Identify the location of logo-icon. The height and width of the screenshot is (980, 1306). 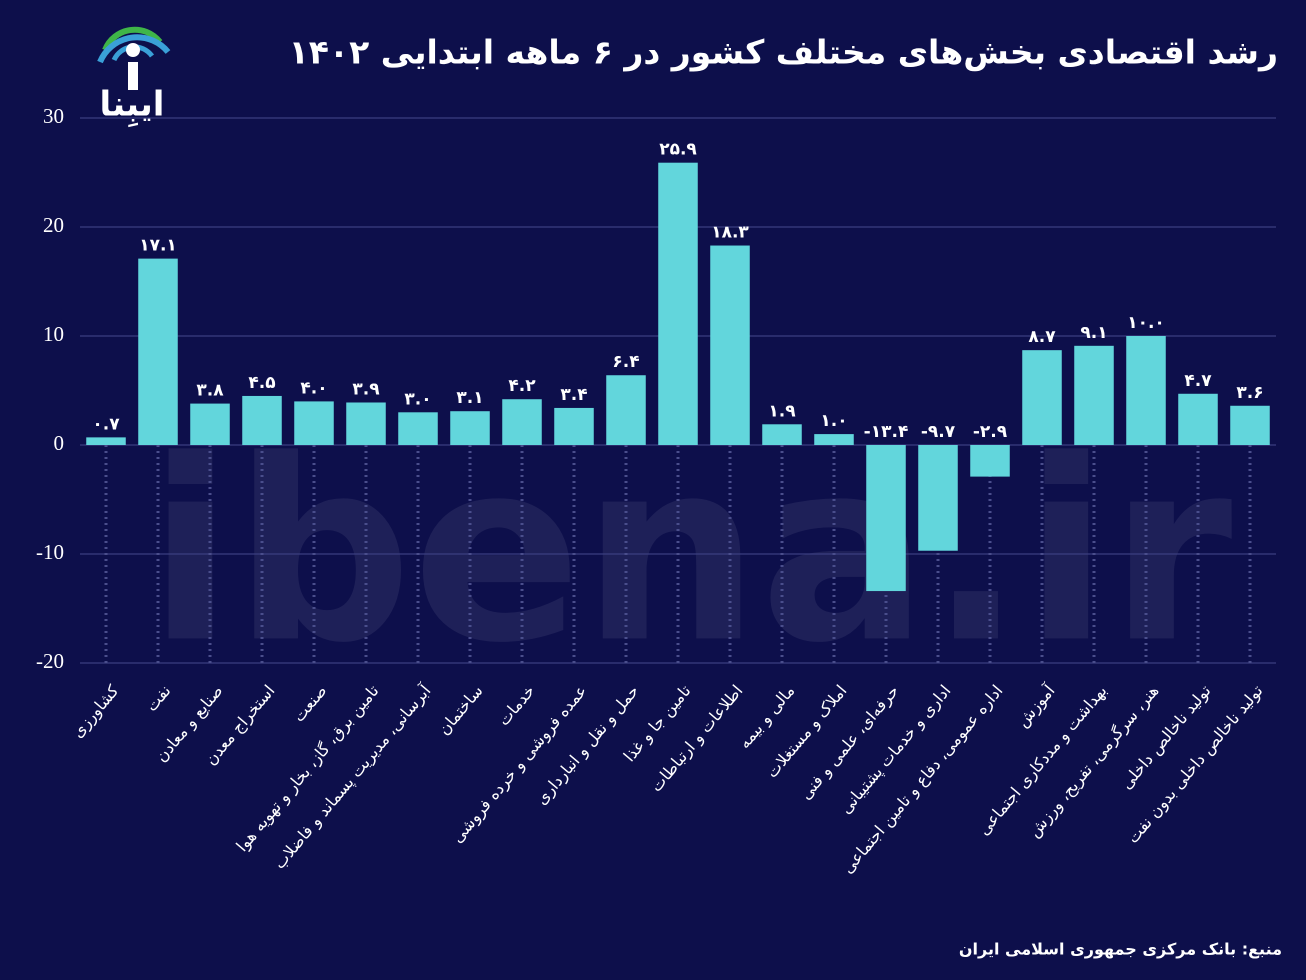
(134, 58).